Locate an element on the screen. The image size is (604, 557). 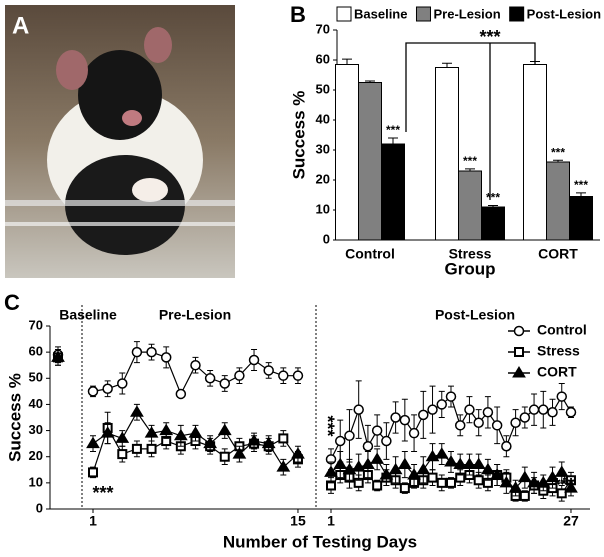
section-label: Baseline is located at coordinates (88, 315).